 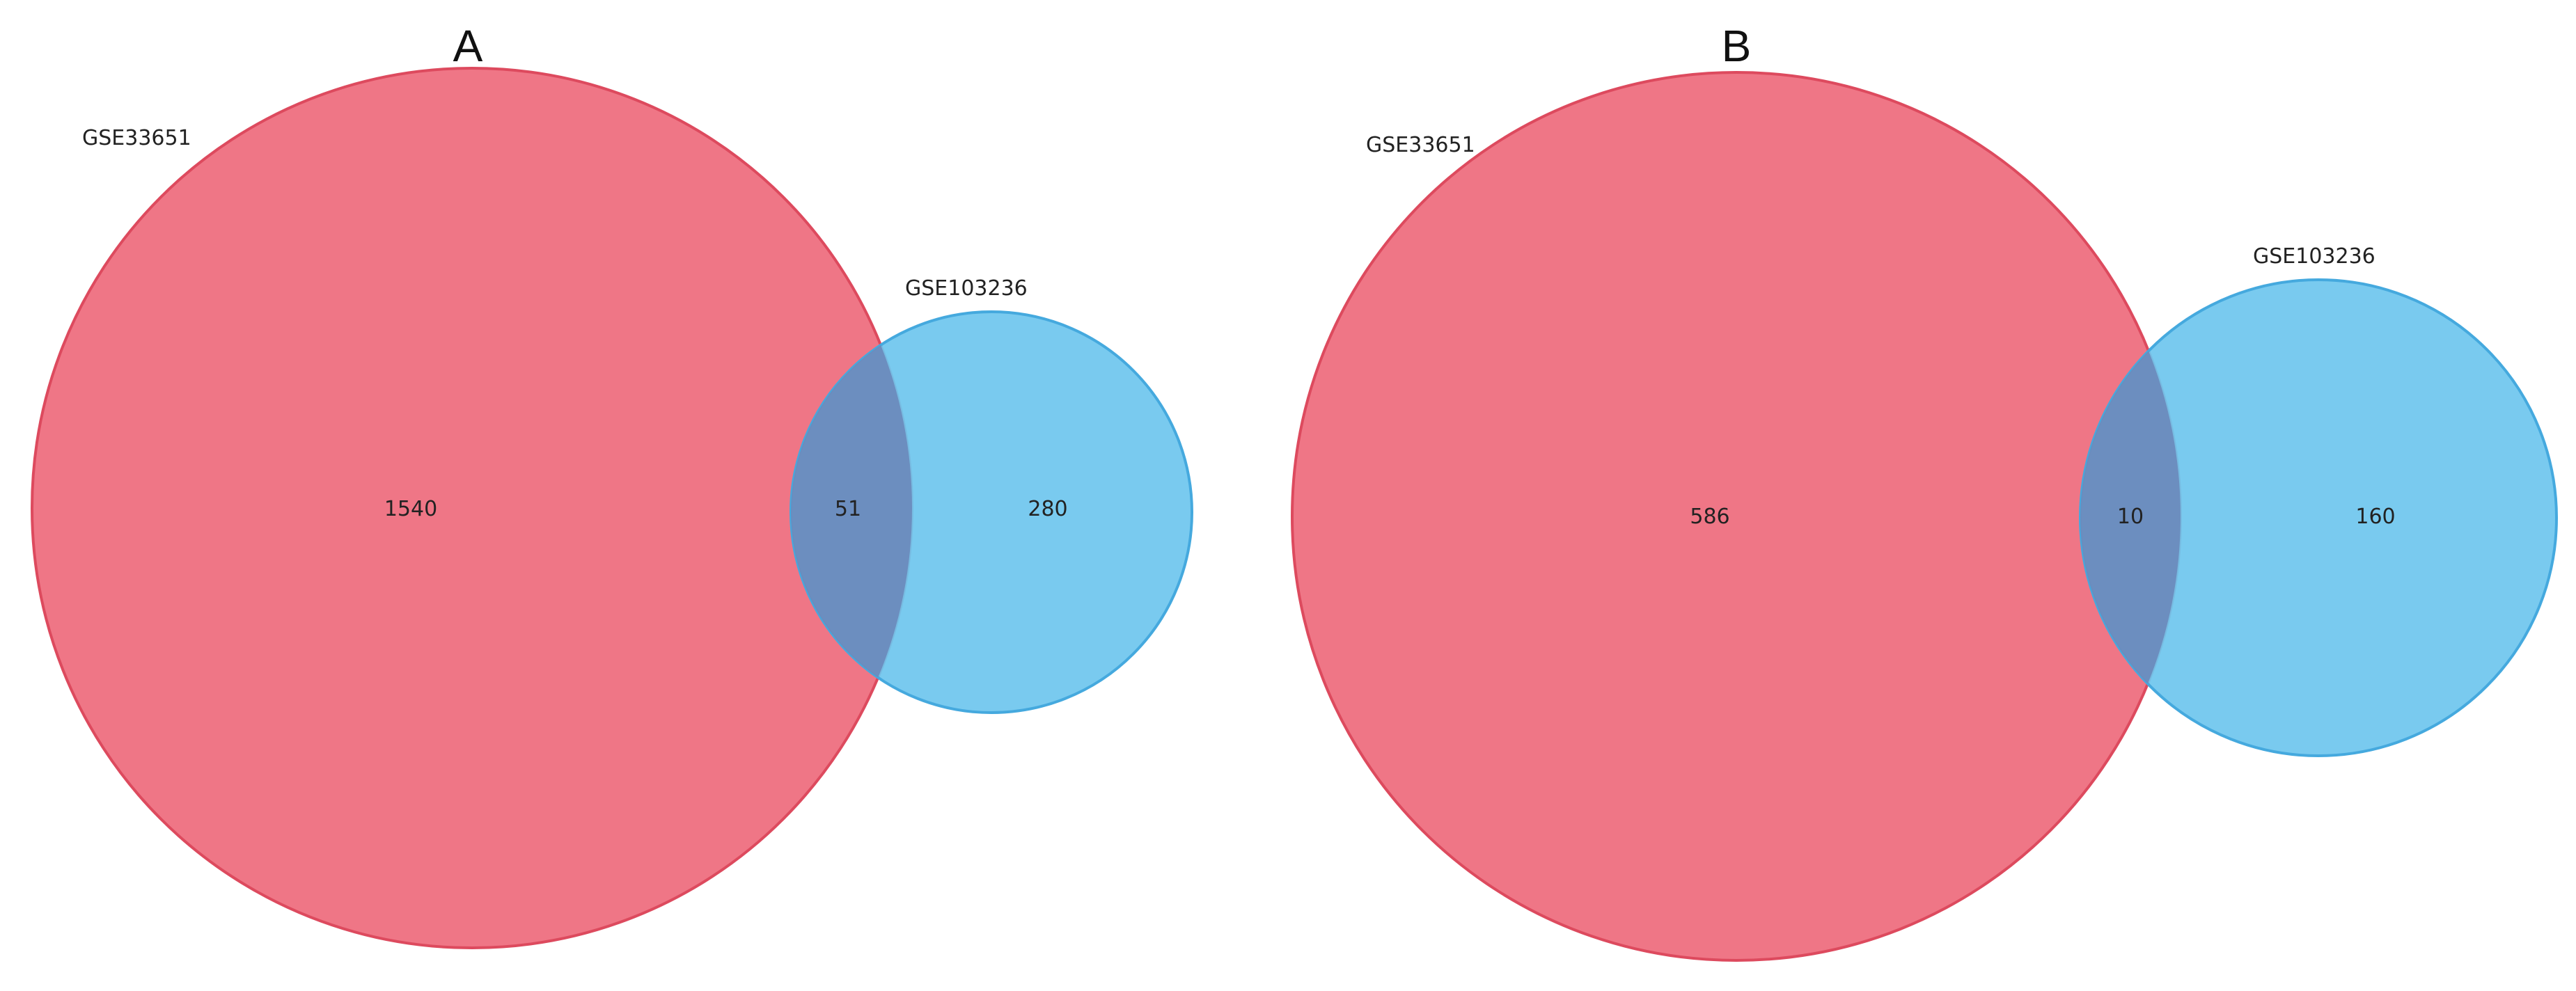 I want to click on panel-a-right-count: 280, so click(x=1047, y=509).